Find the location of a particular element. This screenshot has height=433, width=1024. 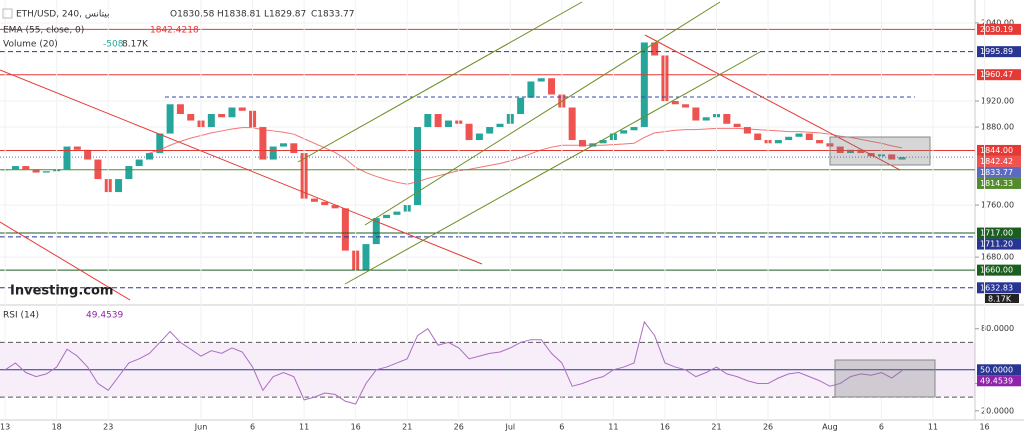

y-tick-label: 1880.00 is located at coordinates (997, 127).